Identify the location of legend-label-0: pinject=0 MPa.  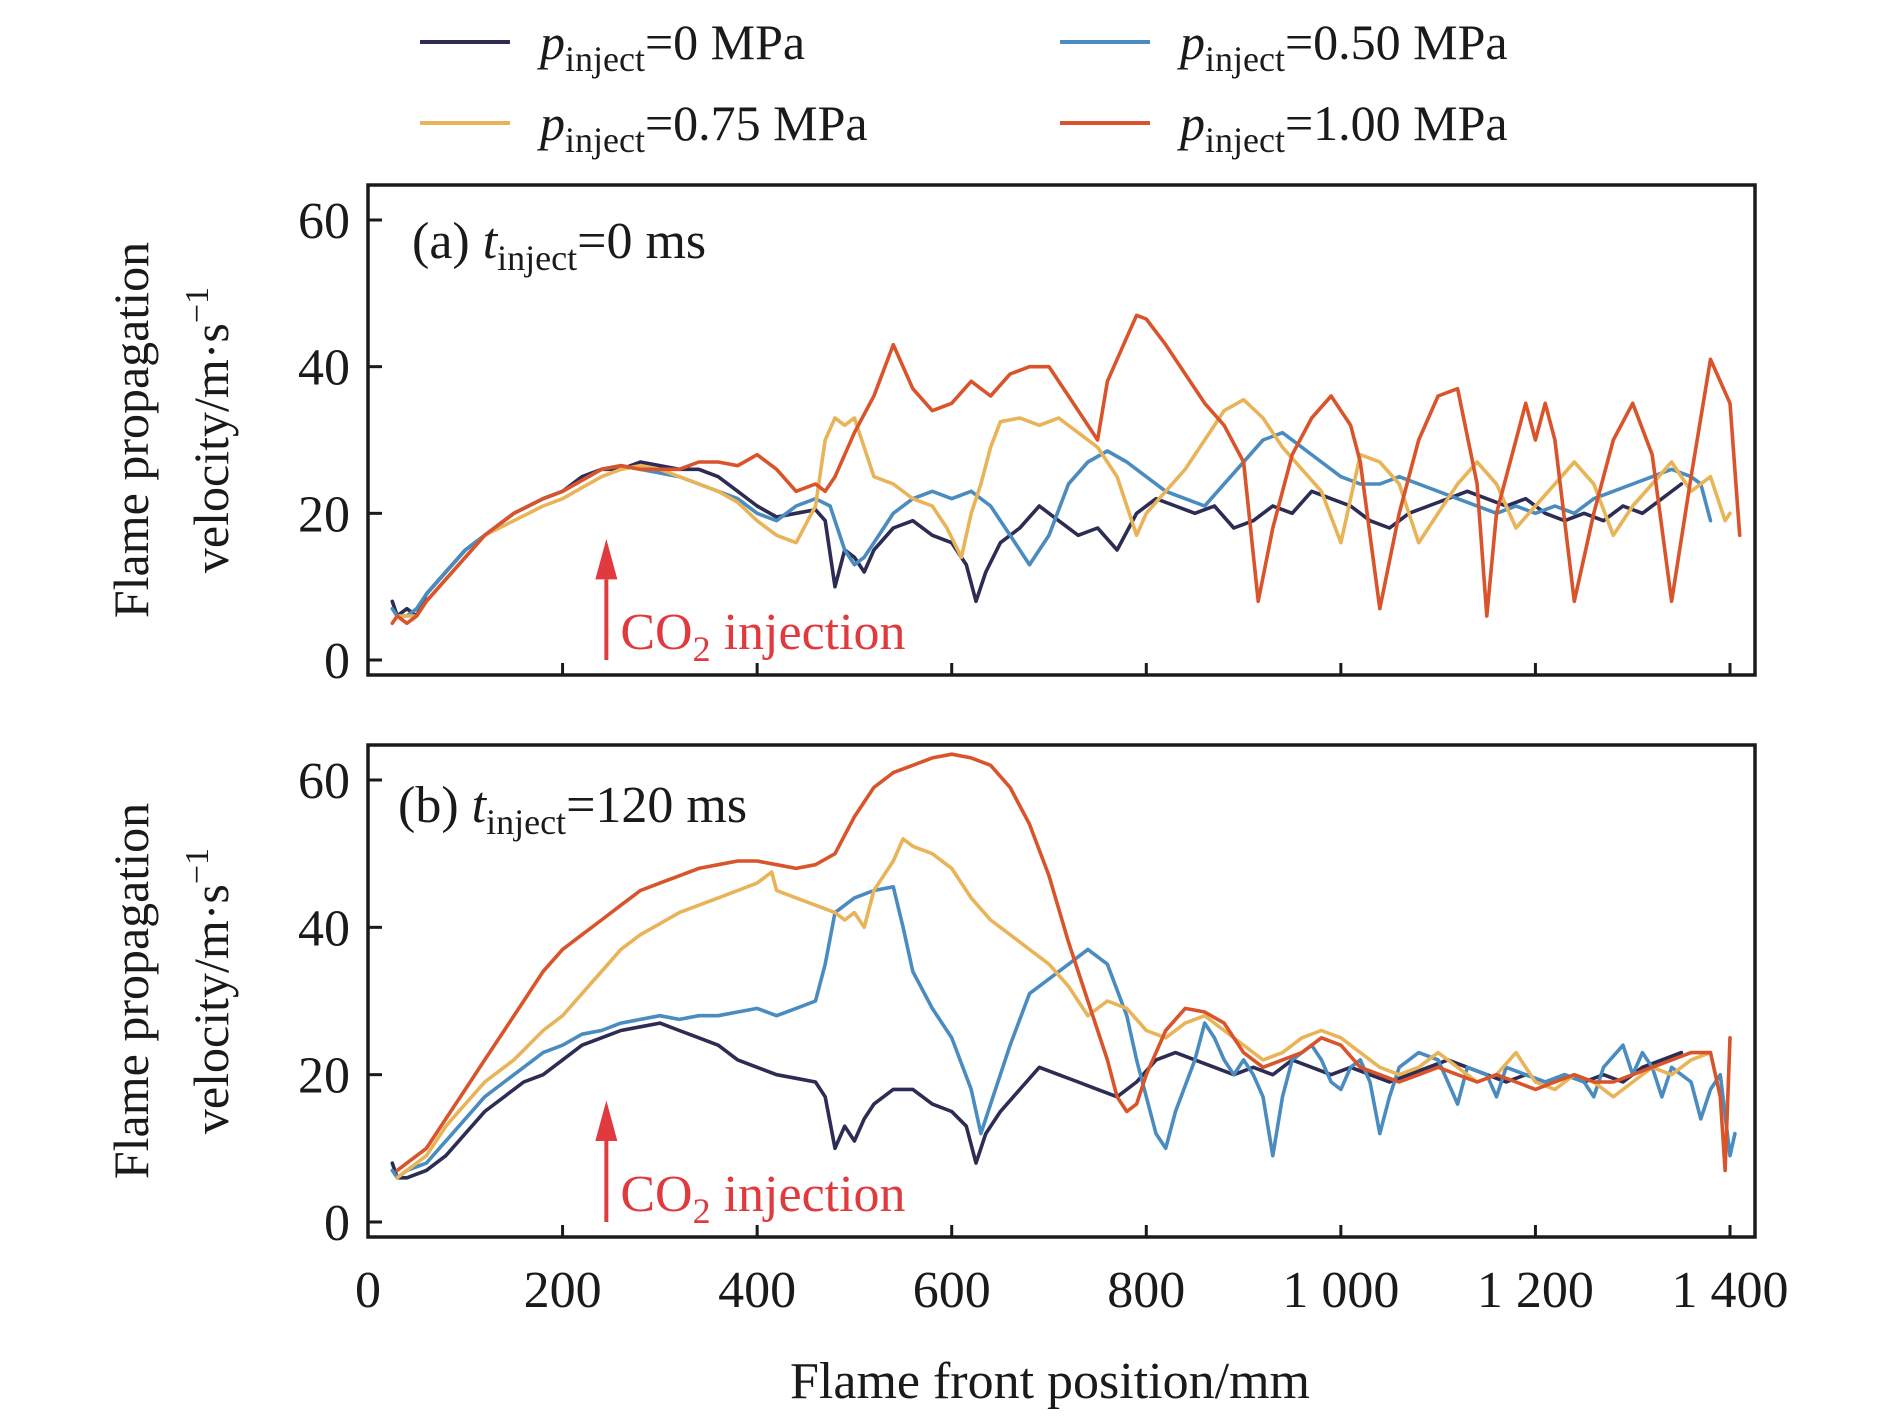
(671, 46).